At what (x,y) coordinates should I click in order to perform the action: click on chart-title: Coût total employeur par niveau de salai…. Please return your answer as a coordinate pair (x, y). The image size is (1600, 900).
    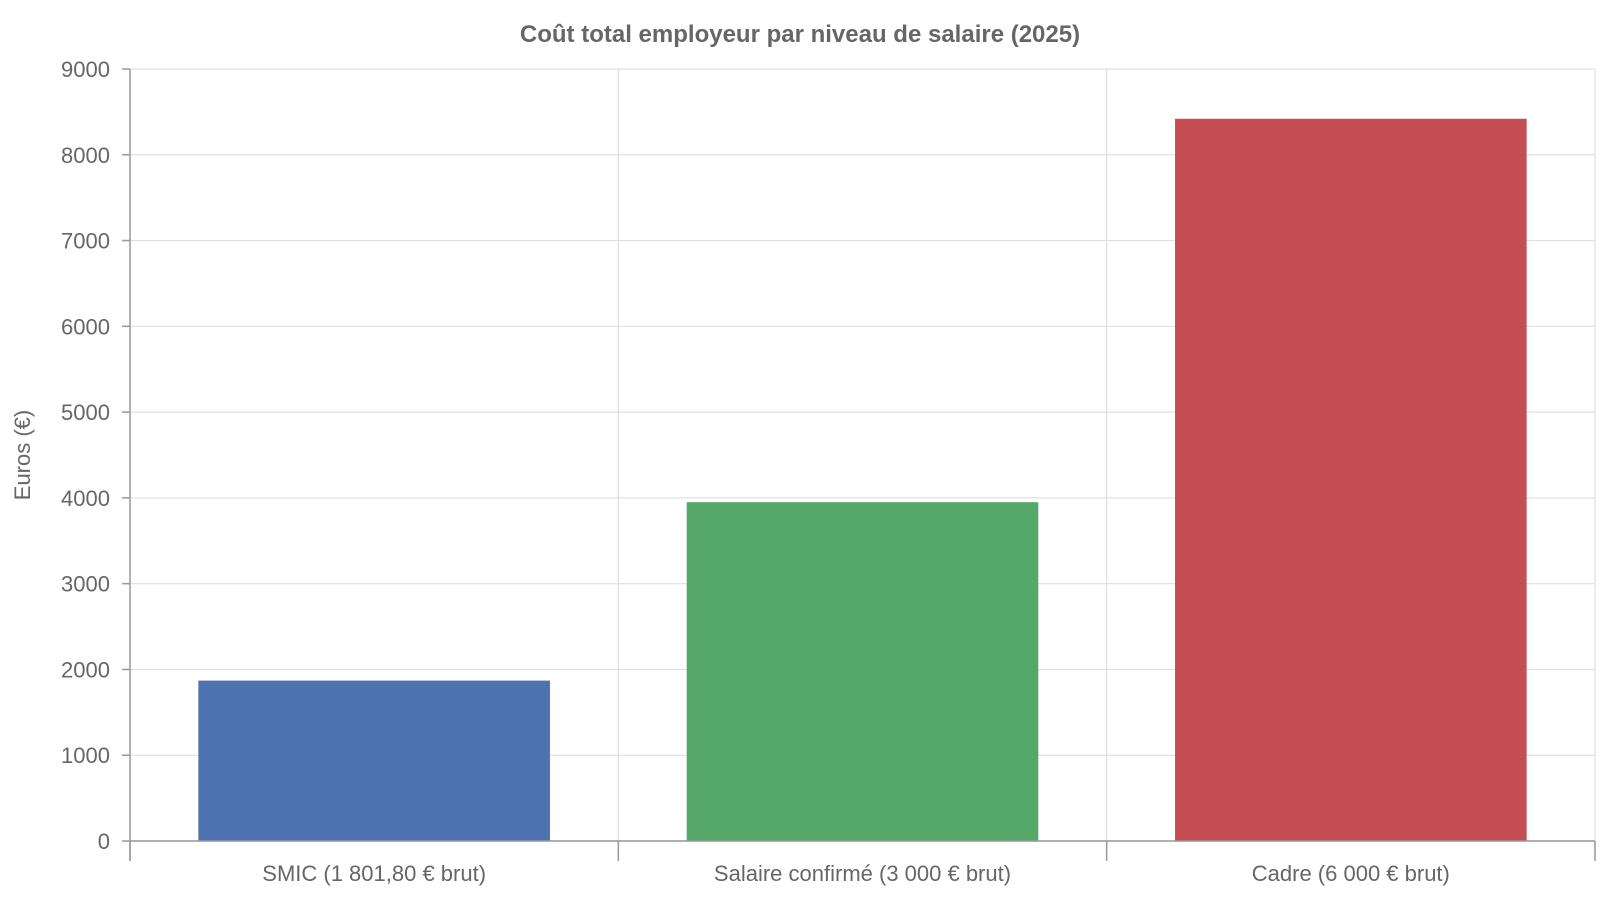
    Looking at the image, I should click on (800, 34).